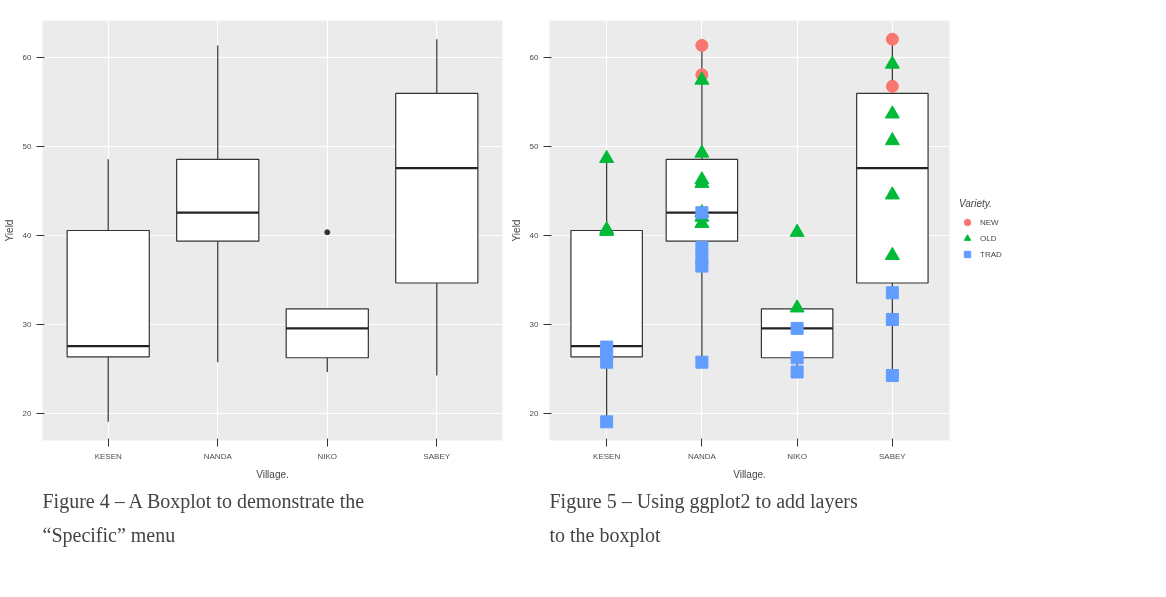  I want to click on legend-label: NEW, so click(990, 222).